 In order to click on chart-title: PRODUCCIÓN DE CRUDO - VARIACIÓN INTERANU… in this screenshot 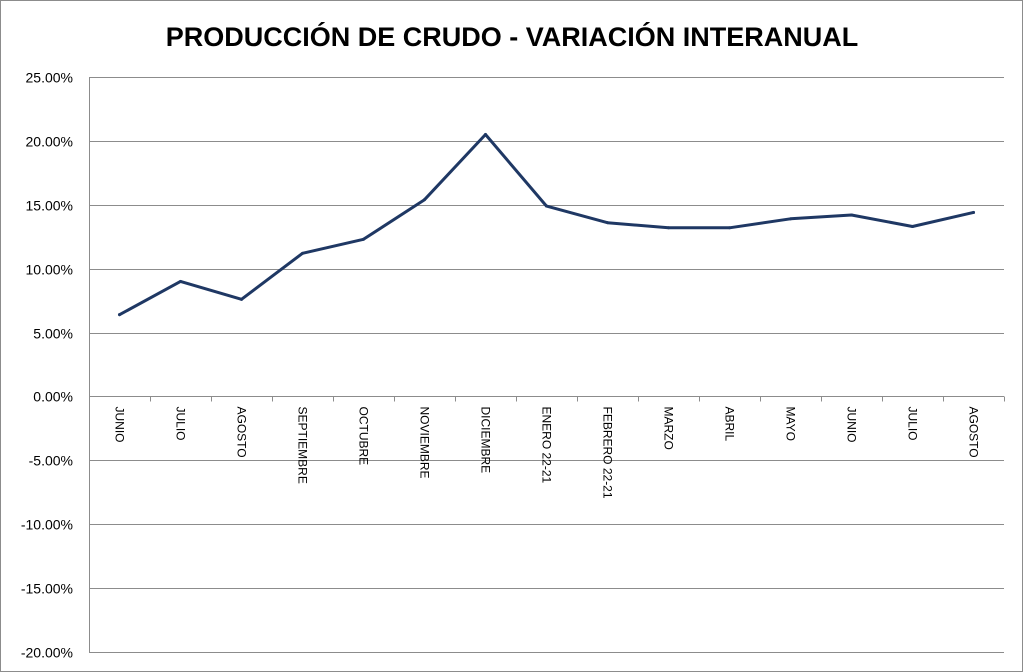, I will do `click(512, 36)`.